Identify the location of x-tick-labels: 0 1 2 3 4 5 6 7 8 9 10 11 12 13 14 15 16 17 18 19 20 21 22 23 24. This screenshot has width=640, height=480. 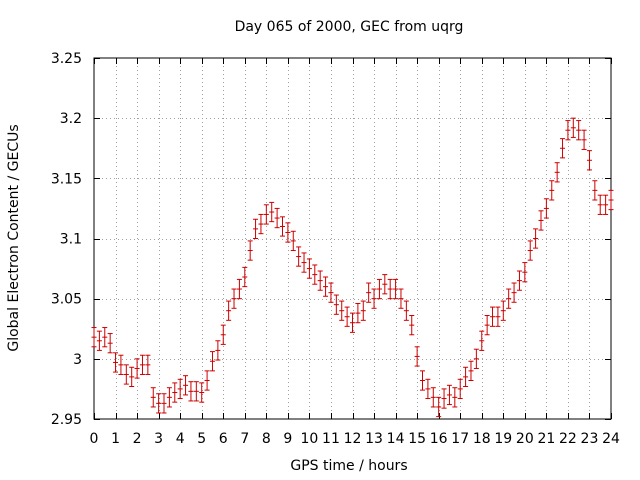
(355, 439).